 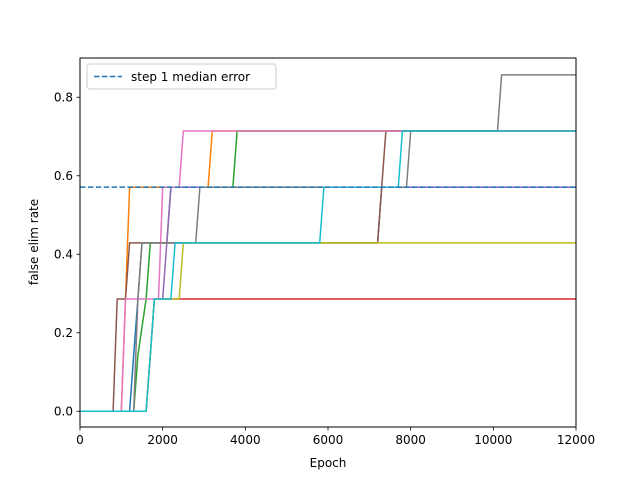 What do you see at coordinates (493, 440) in the screenshot?
I see `x-tick-label: 10000` at bounding box center [493, 440].